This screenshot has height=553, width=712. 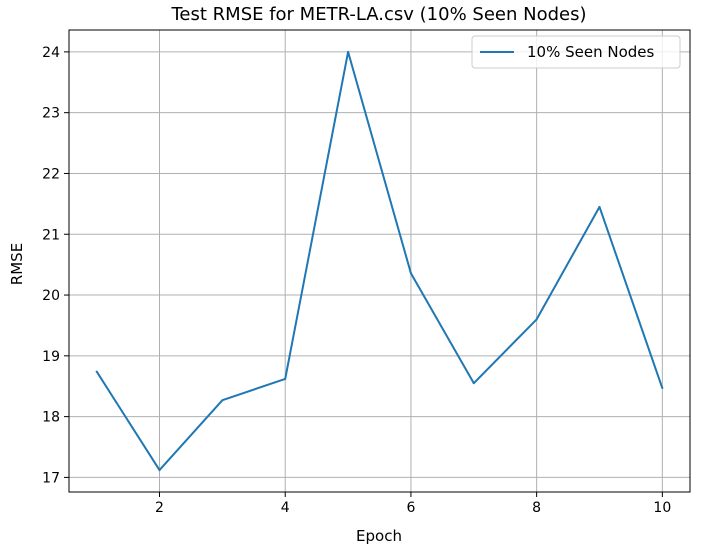 What do you see at coordinates (159, 508) in the screenshot?
I see `x-tick-label: 2` at bounding box center [159, 508].